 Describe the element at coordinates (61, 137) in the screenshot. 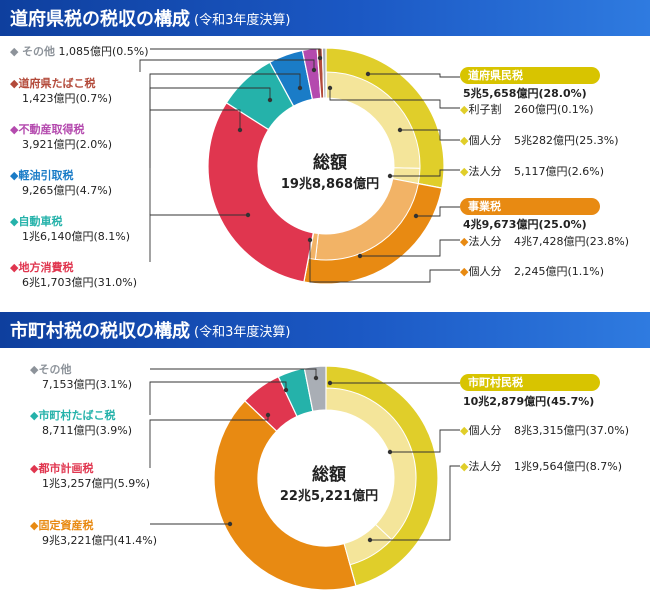

I see `slice-label-real-estate-acquisition: ◆不動産取得税 3,921億円(2.0%)` at that location.